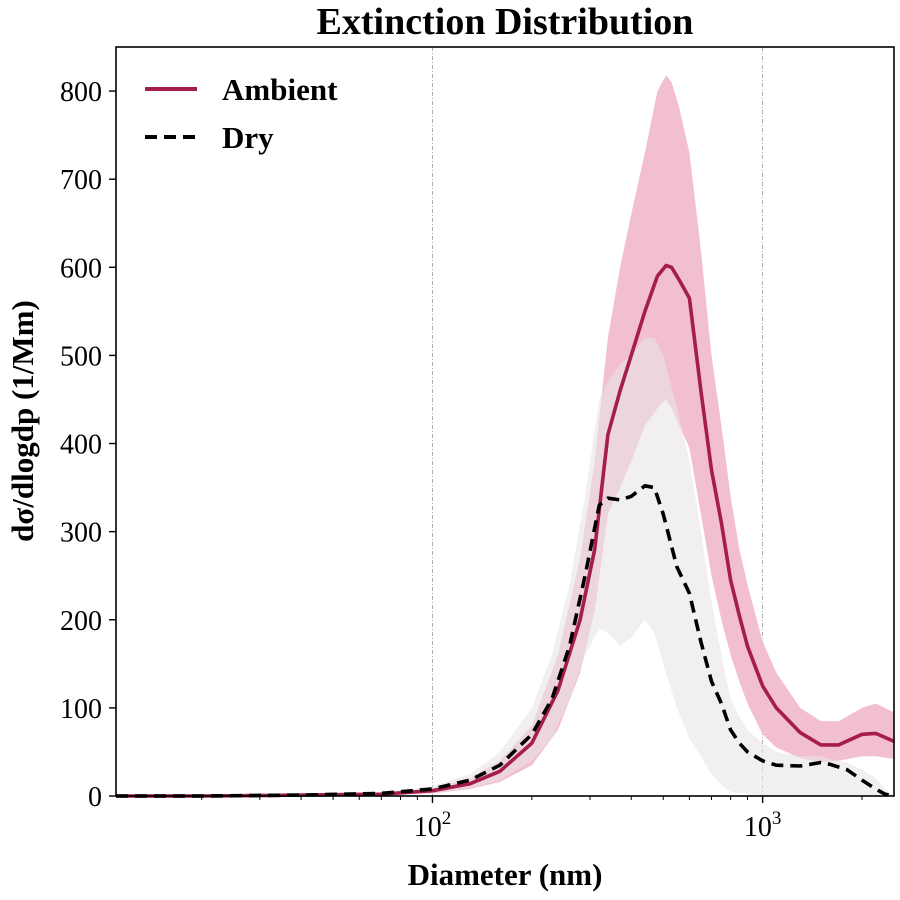 This screenshot has height=900, width=900. I want to click on x-axis-label: Diameter (nm), so click(505, 874).